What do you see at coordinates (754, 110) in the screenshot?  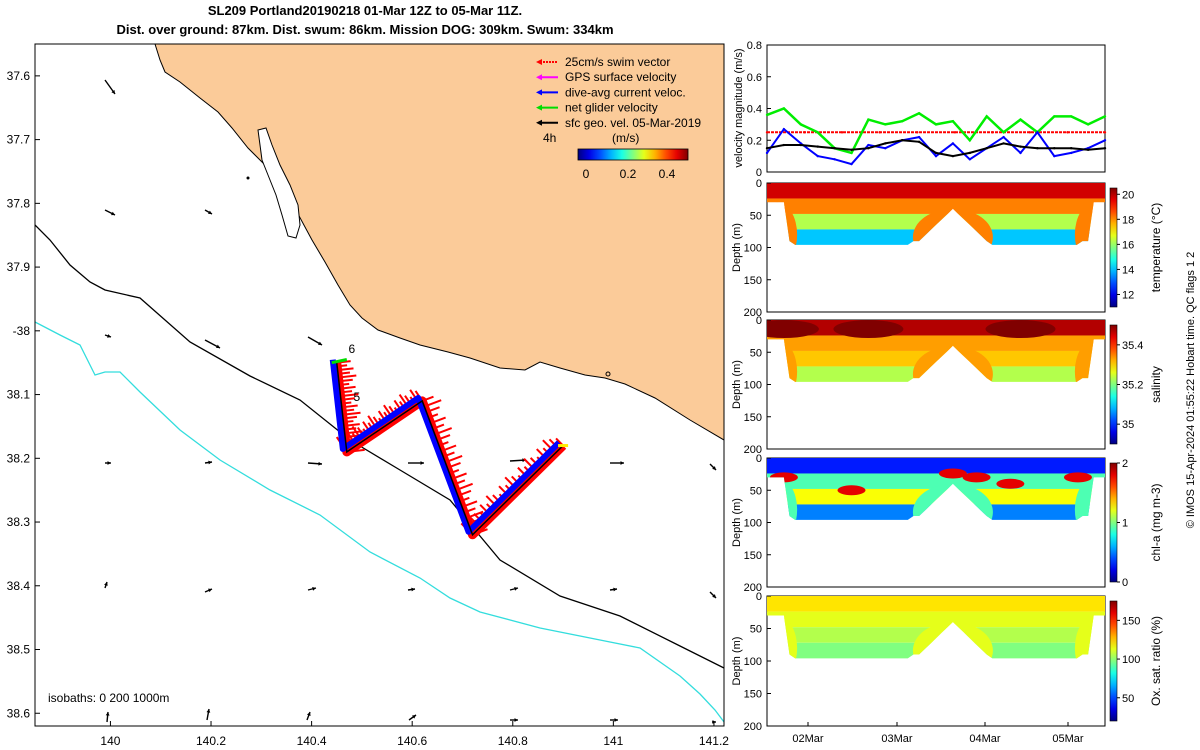 I see `y-tick-label: 0.4` at bounding box center [754, 110].